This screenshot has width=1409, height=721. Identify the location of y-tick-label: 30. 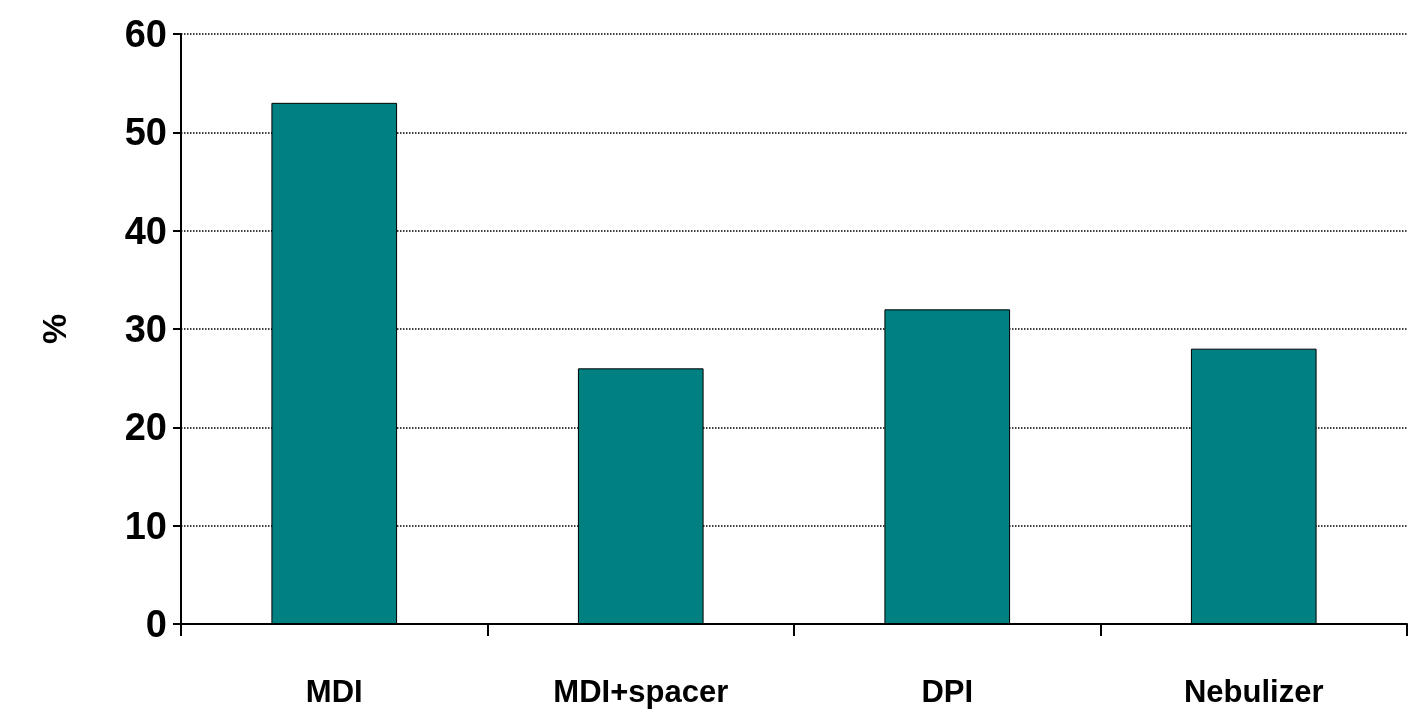
(145, 329).